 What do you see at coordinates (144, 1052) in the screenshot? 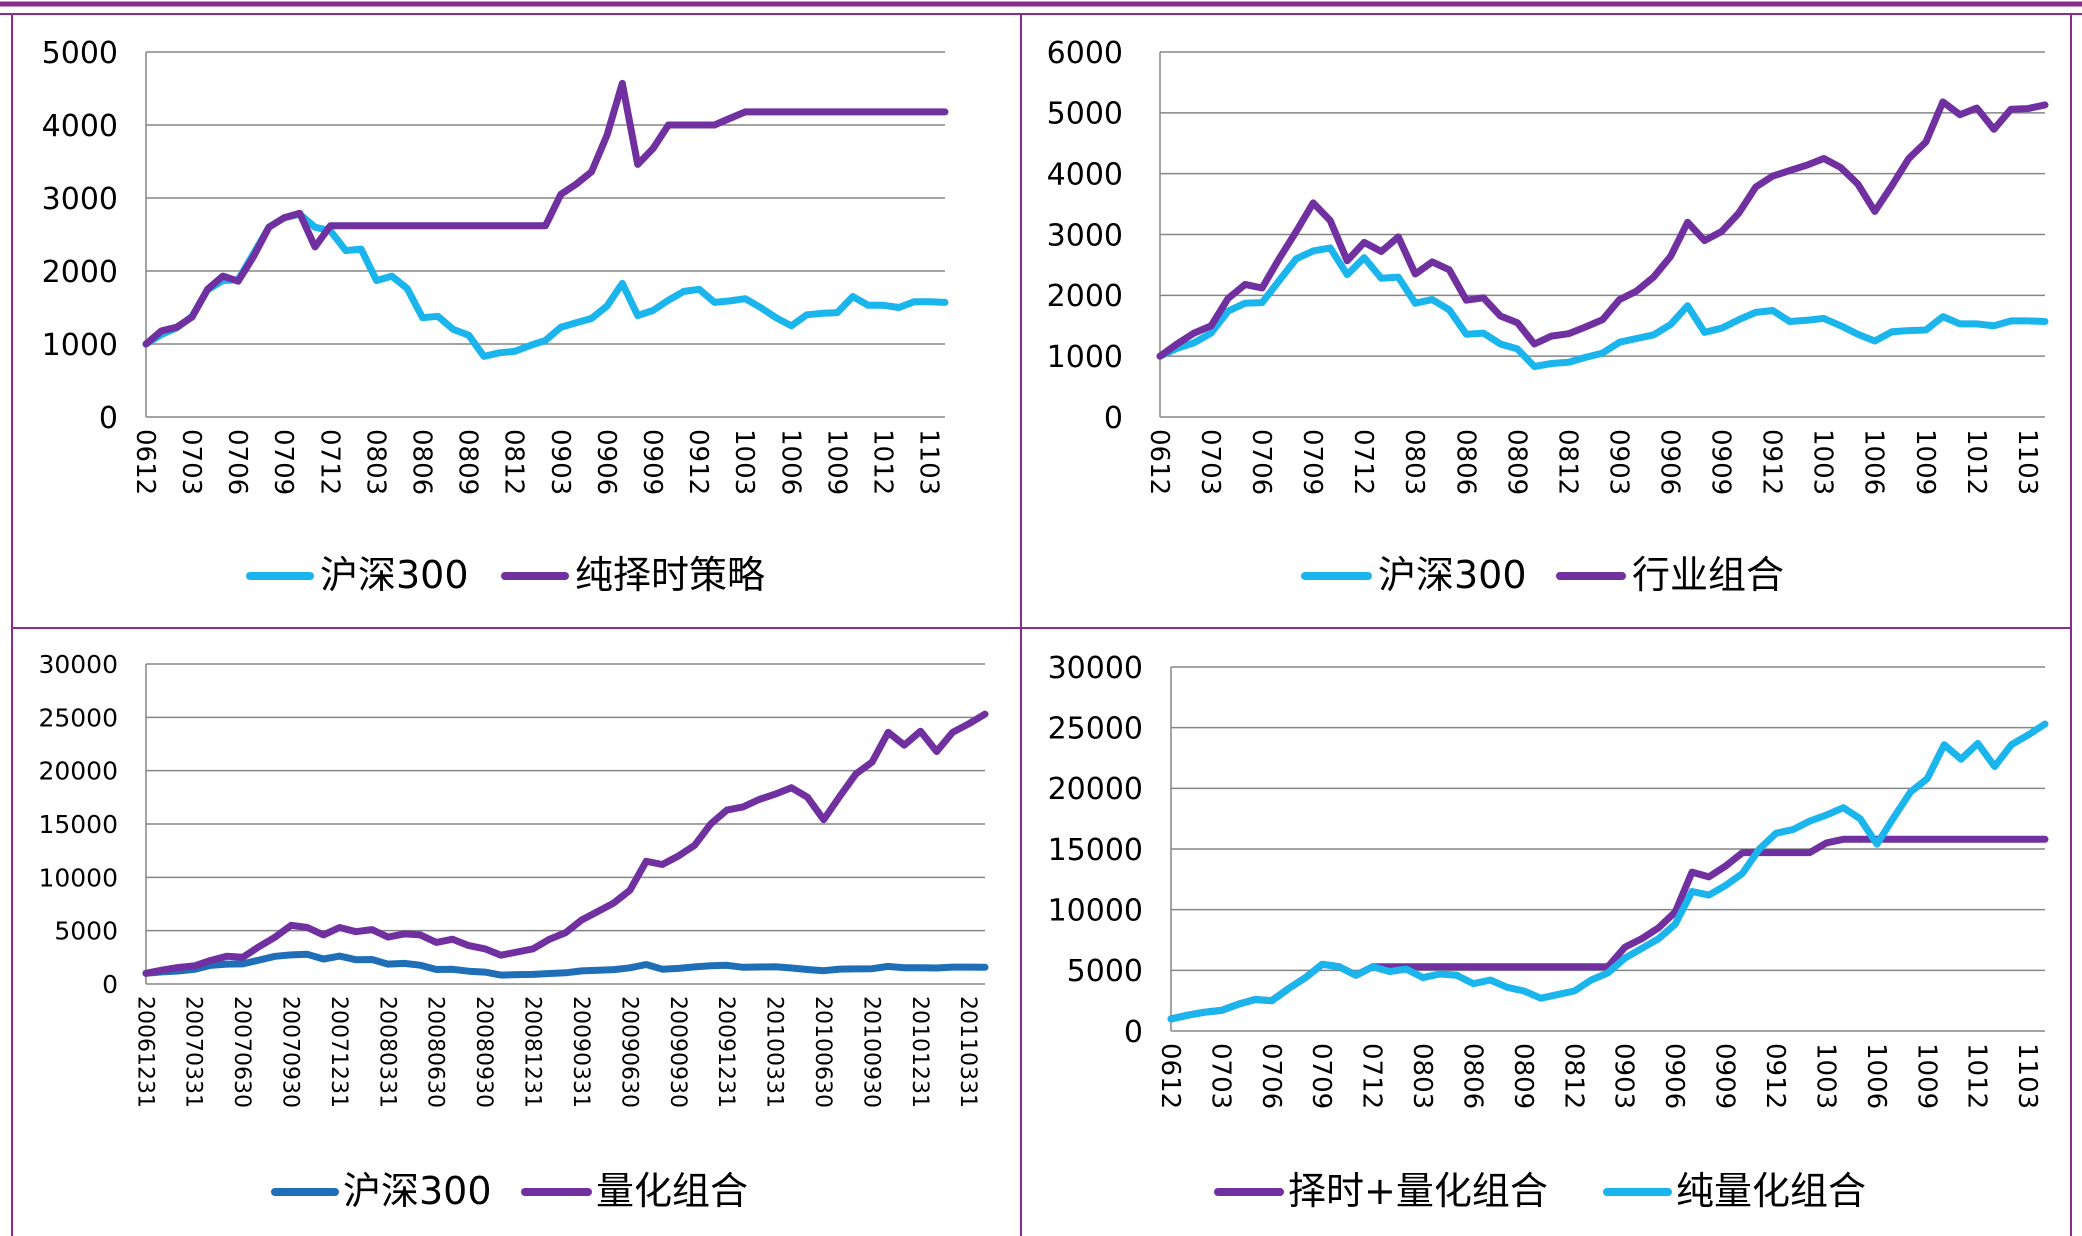
I see `x-tick-label: 20061231` at bounding box center [144, 1052].